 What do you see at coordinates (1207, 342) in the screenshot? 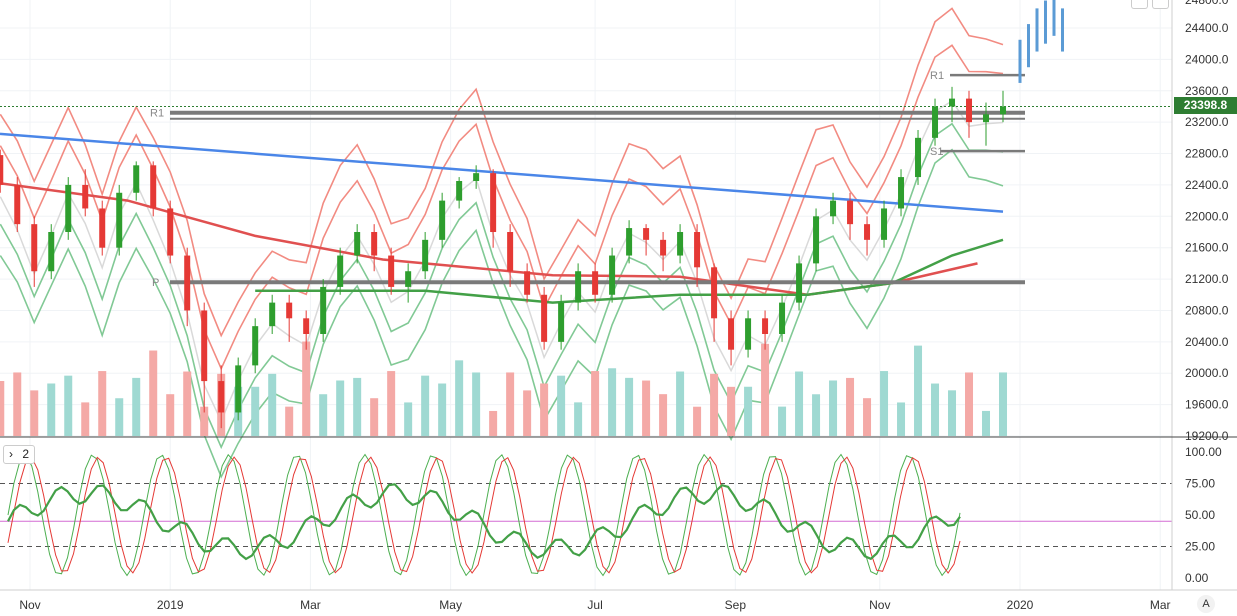
I see `price-tick-label: 20400.0` at bounding box center [1207, 342].